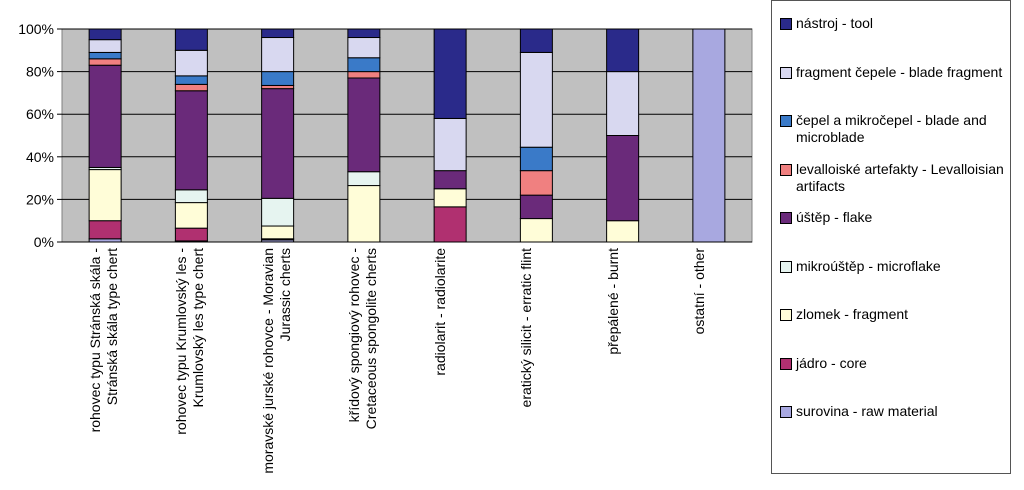 The height and width of the screenshot is (490, 1024). What do you see at coordinates (835, 23) in the screenshot?
I see `legend-label: nástroj - tool` at bounding box center [835, 23].